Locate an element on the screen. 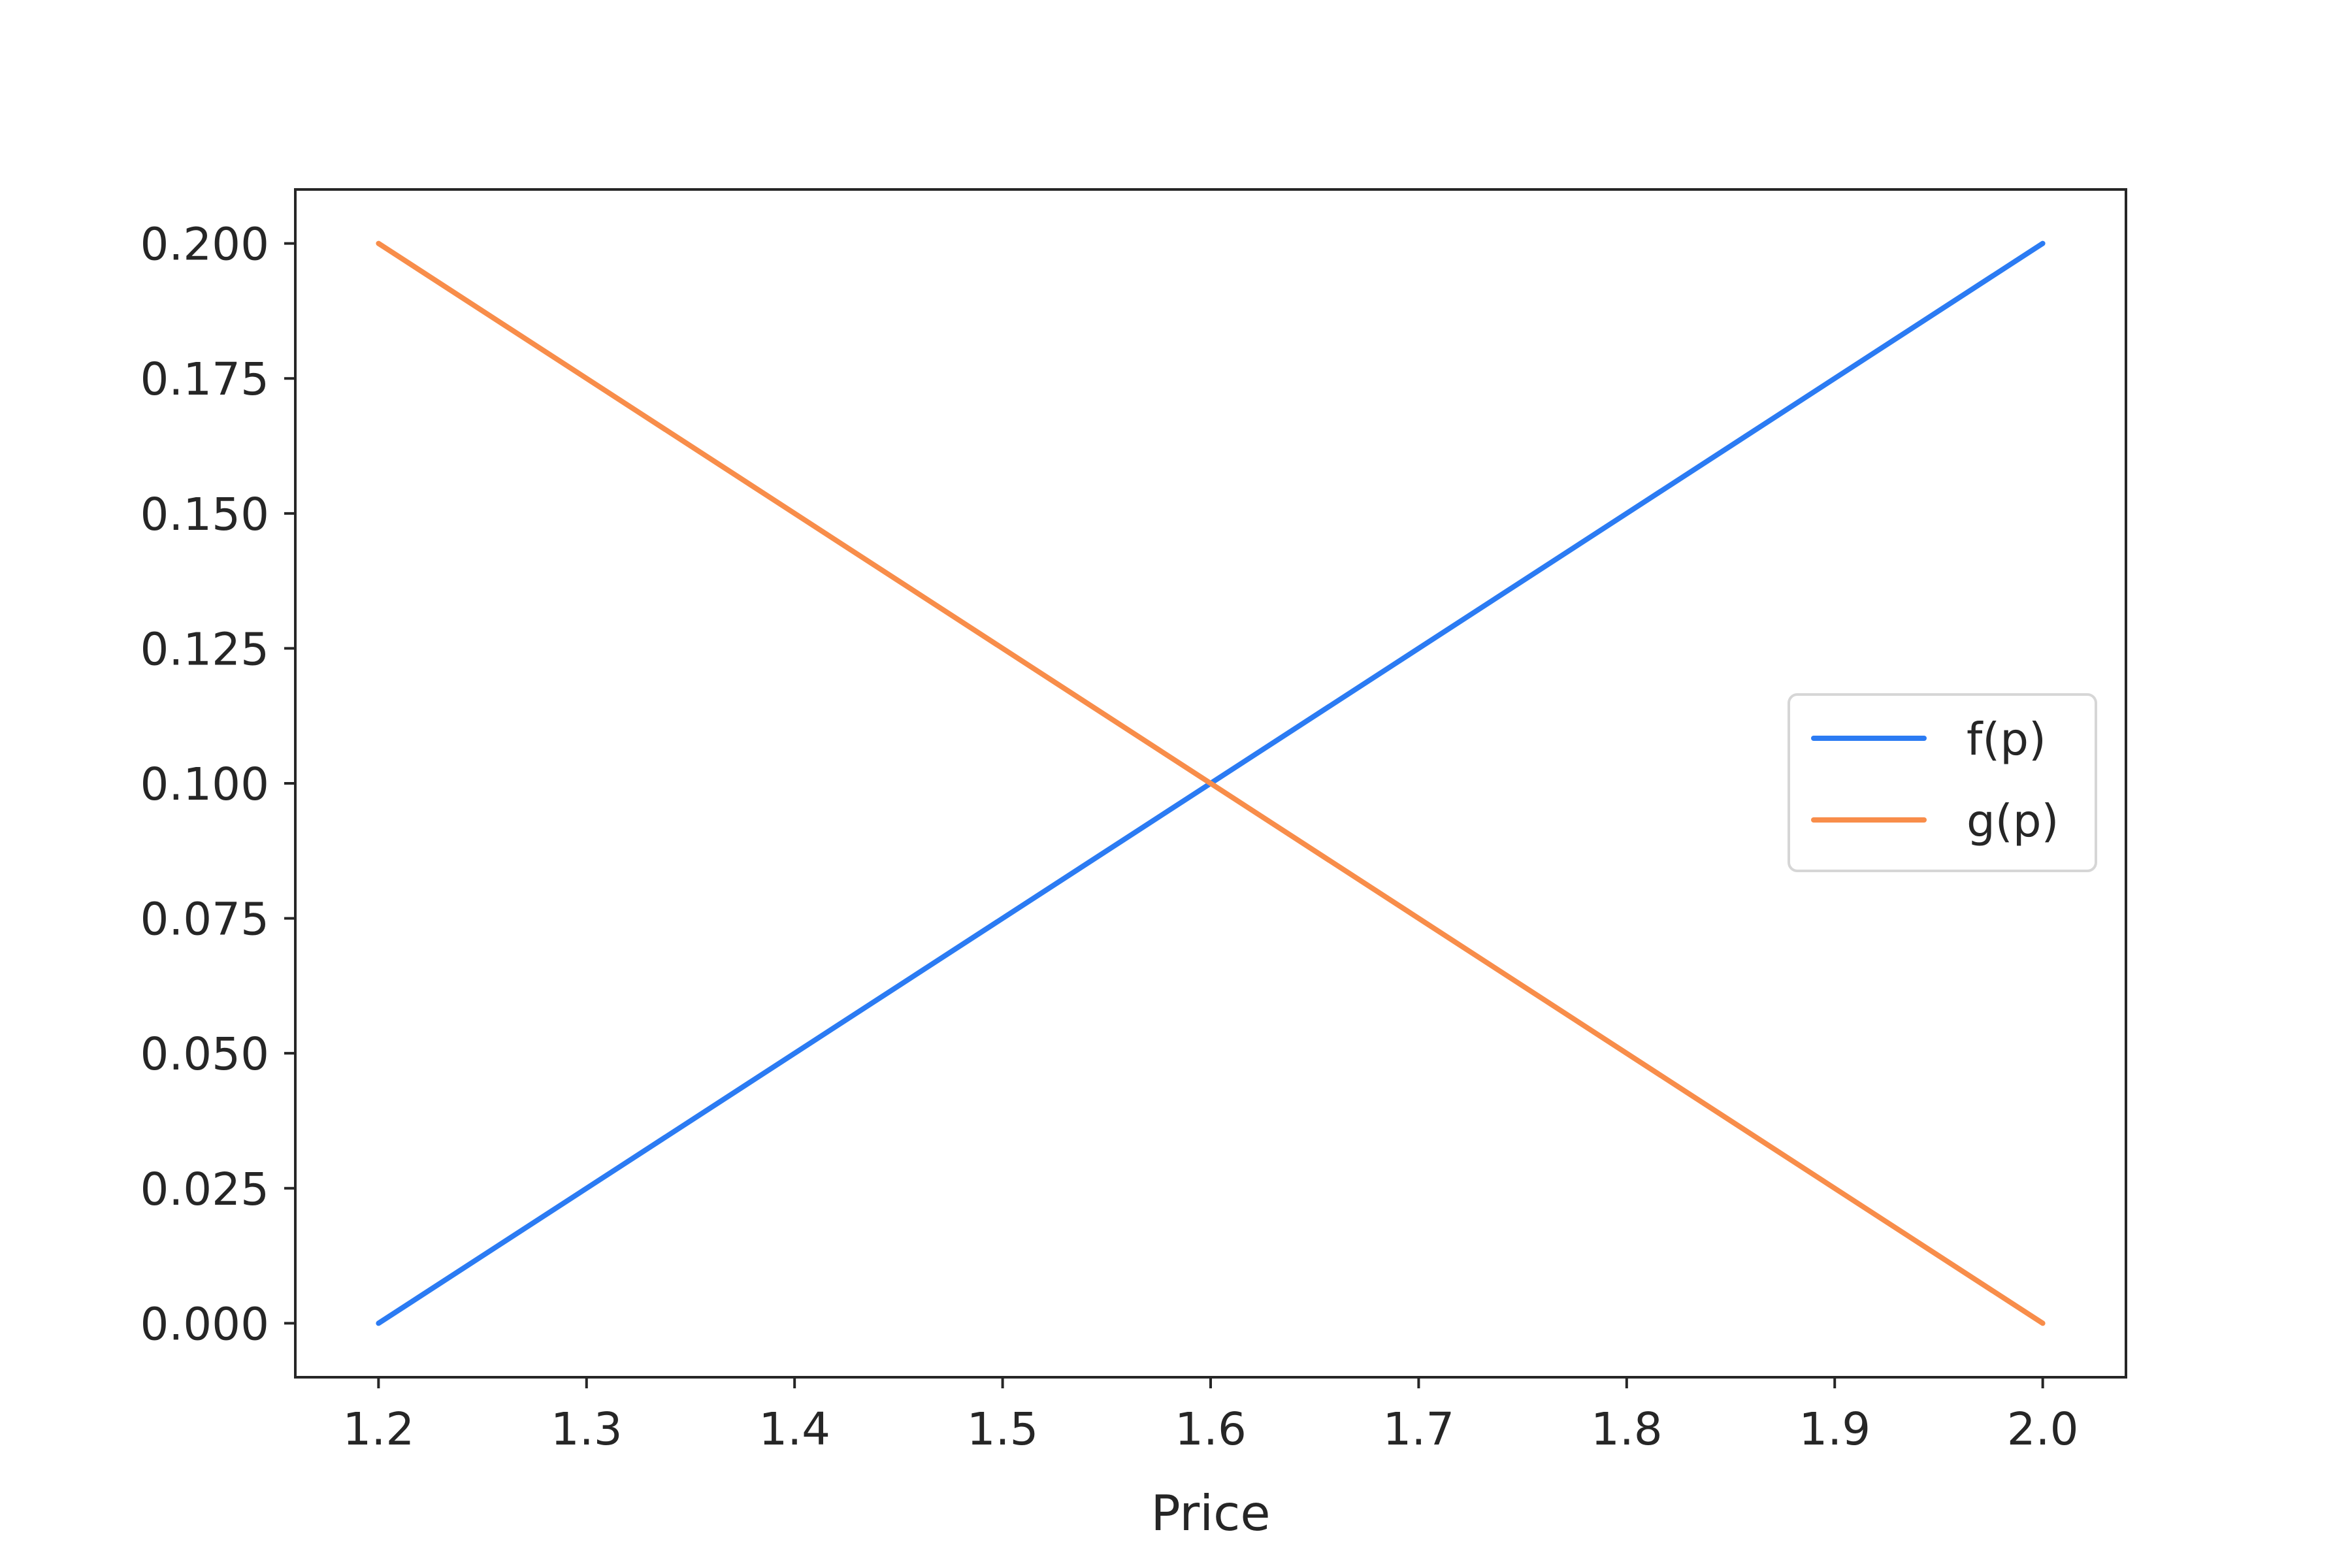 This screenshot has width=2352, height=1568. x-axis-label: Price is located at coordinates (1211, 1513).